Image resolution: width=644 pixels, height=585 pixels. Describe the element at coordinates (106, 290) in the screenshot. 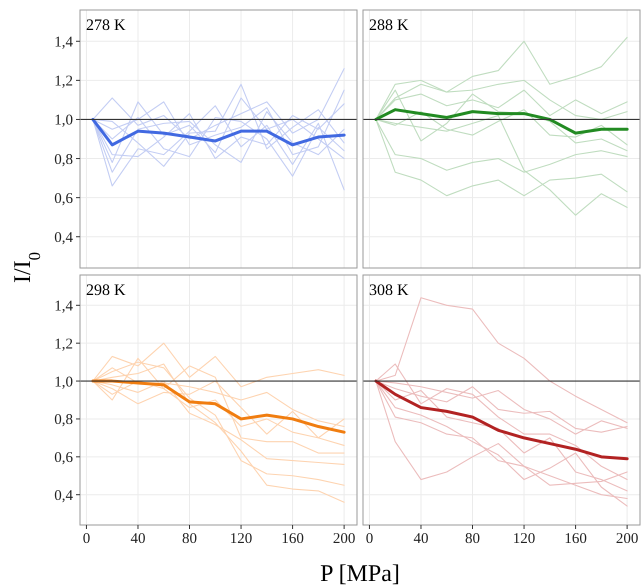

I see `chart-title: 298 K` at that location.